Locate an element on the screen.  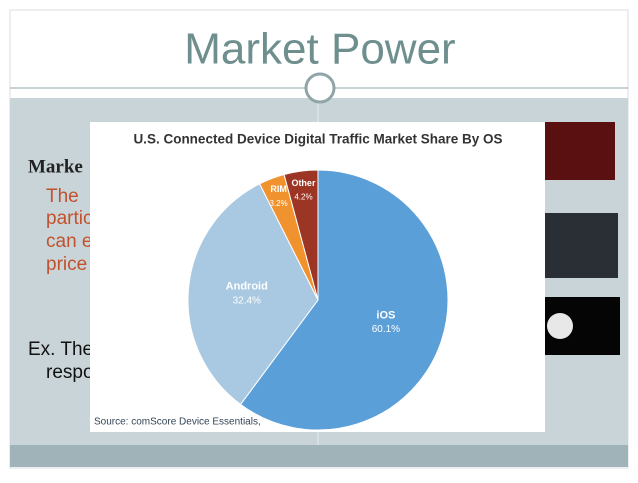
chart-source: Source: comScore Device Essentials, is located at coordinates (177, 422).